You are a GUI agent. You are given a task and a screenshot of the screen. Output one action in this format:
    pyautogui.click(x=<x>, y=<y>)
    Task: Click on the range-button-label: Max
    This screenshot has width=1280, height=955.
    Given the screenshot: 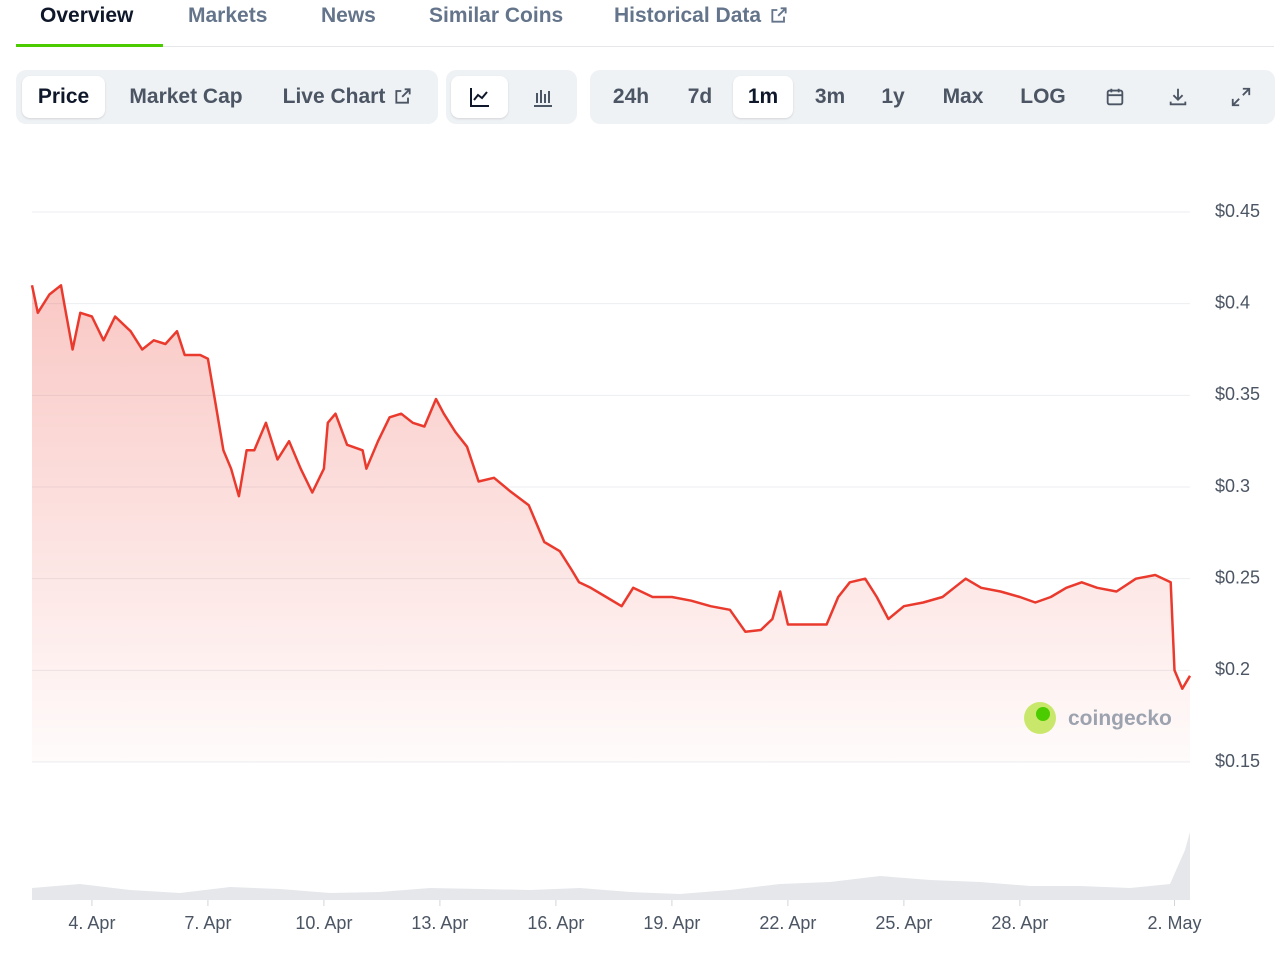 What is the action you would take?
    pyautogui.click(x=963, y=96)
    